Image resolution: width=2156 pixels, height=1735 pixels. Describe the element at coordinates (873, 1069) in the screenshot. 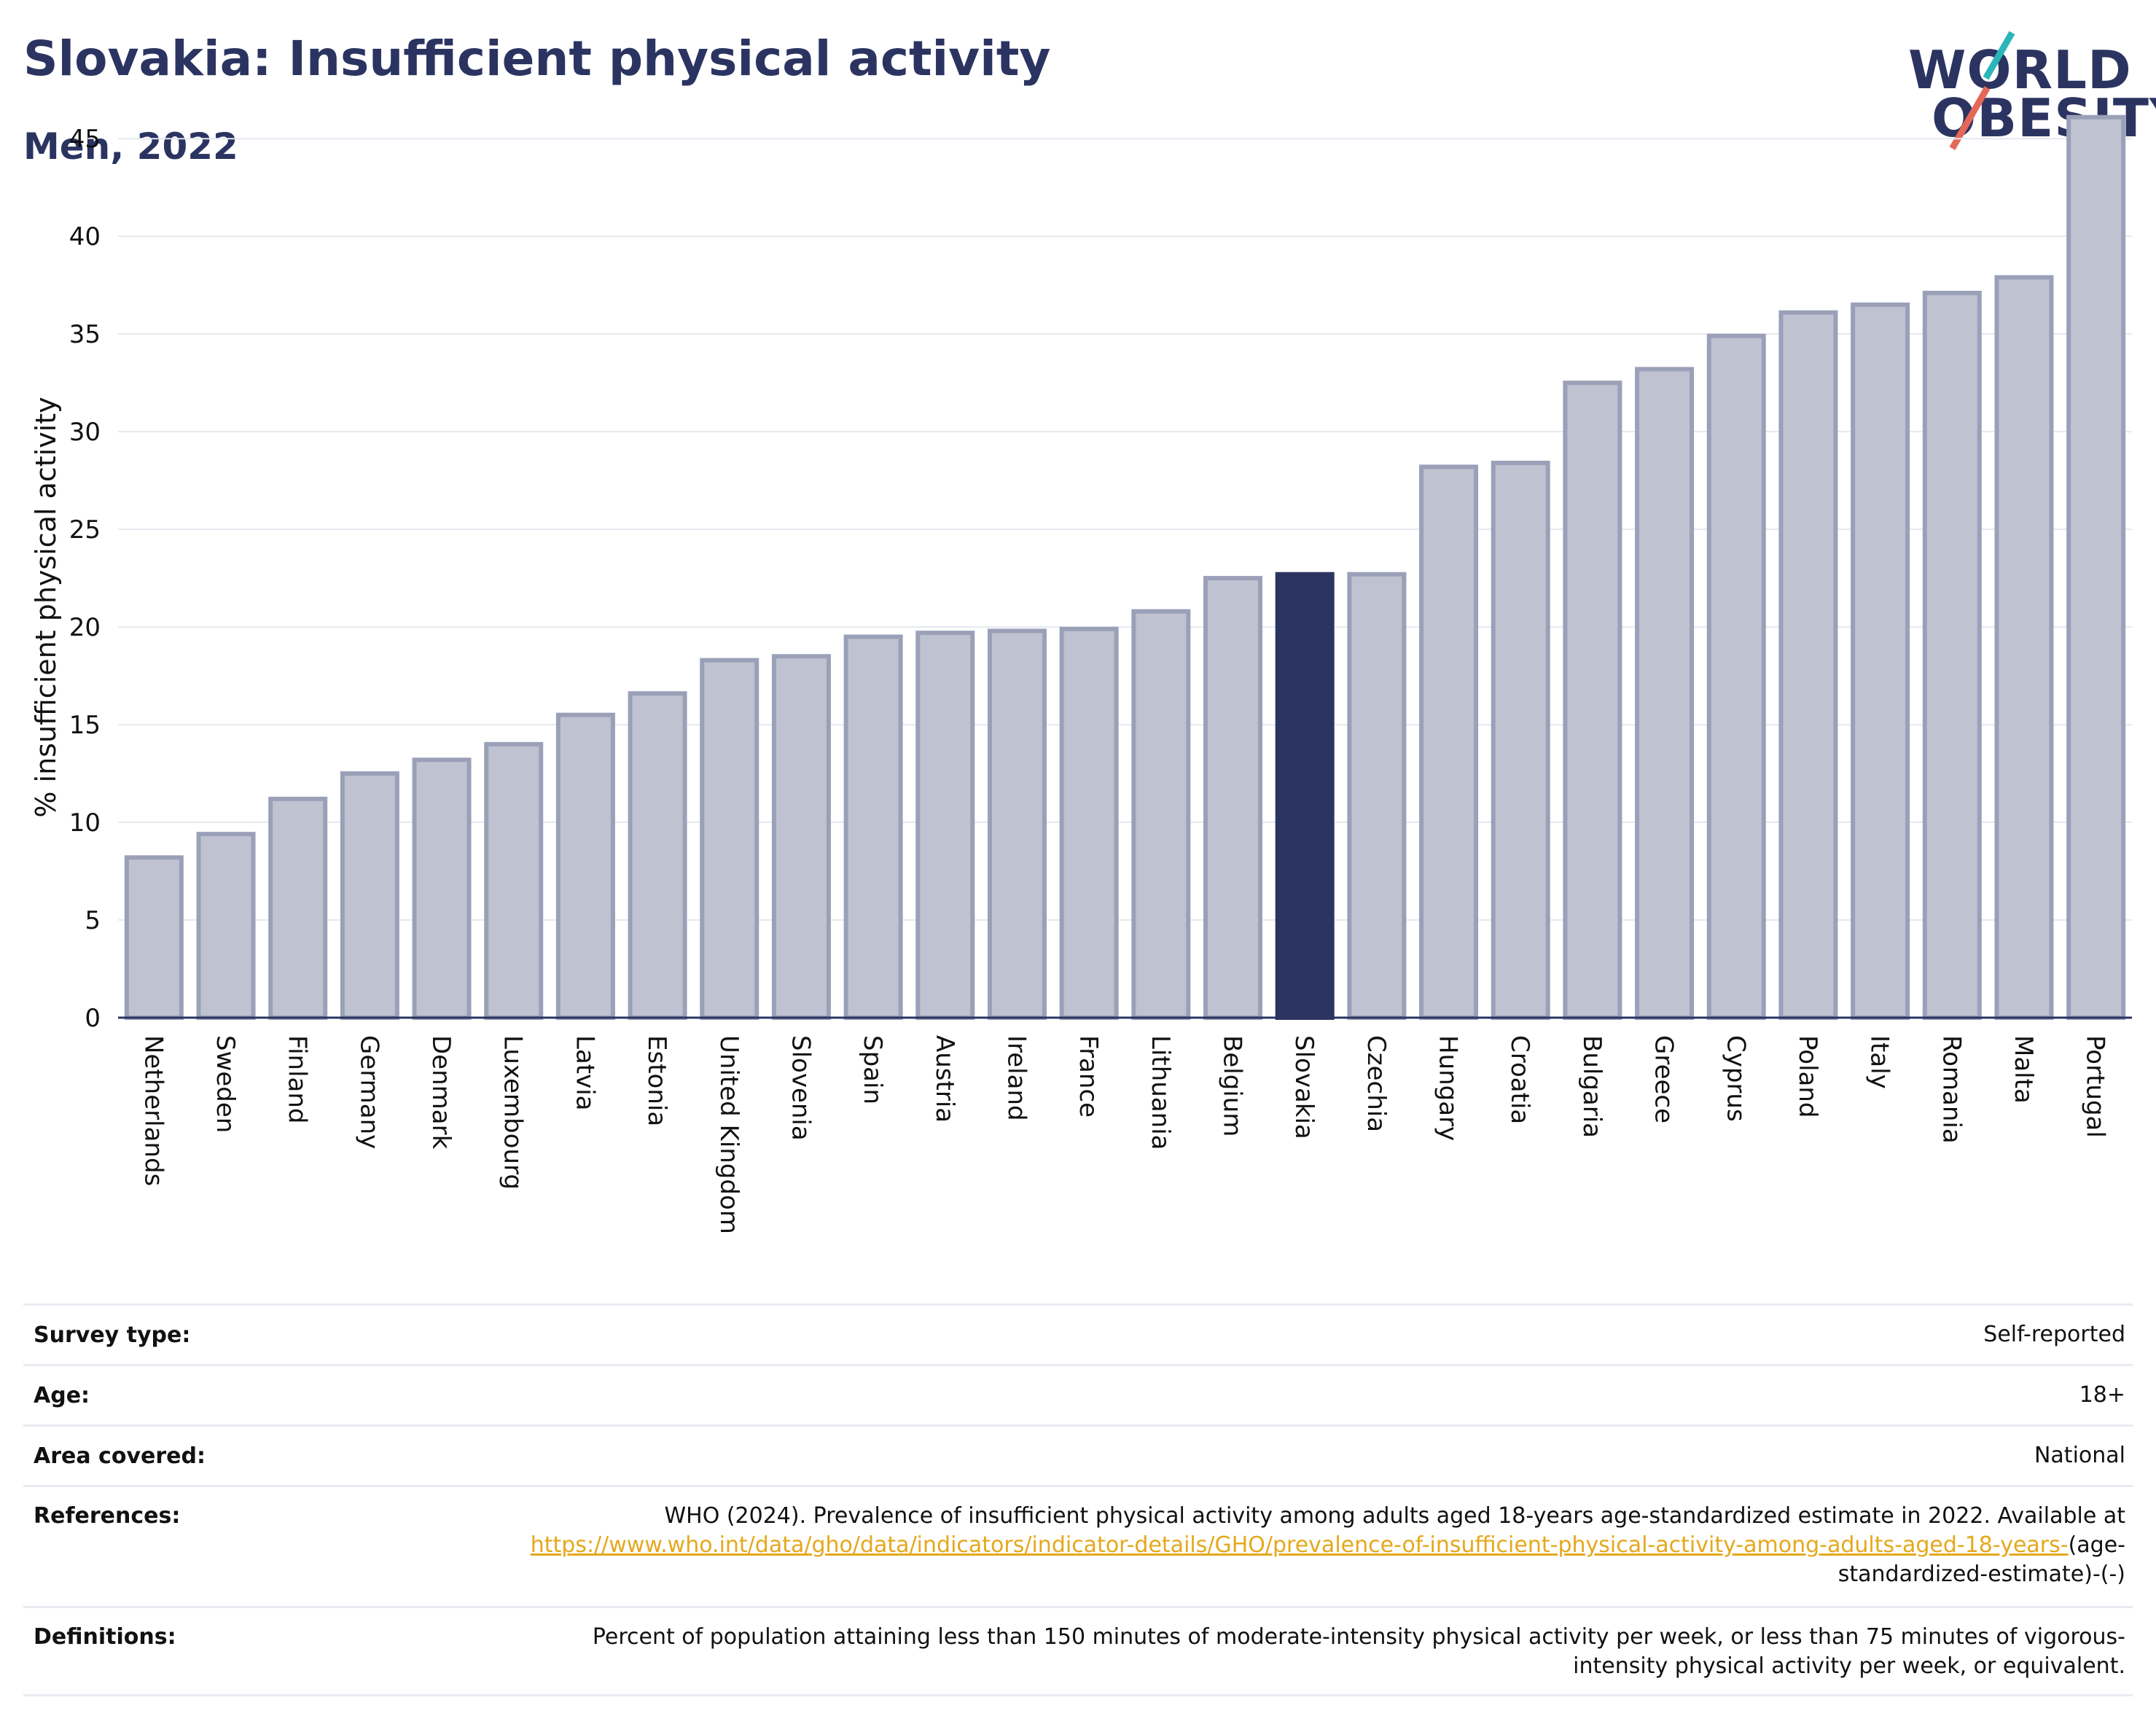

I see `x-tick-label: Spain` at that location.